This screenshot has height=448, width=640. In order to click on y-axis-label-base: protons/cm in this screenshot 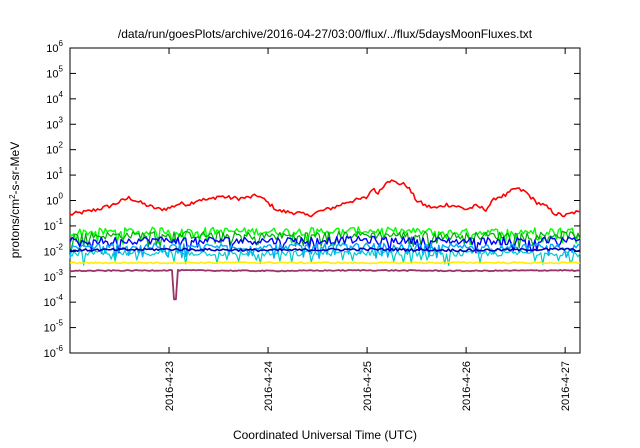, I will do `click(15, 228)`.